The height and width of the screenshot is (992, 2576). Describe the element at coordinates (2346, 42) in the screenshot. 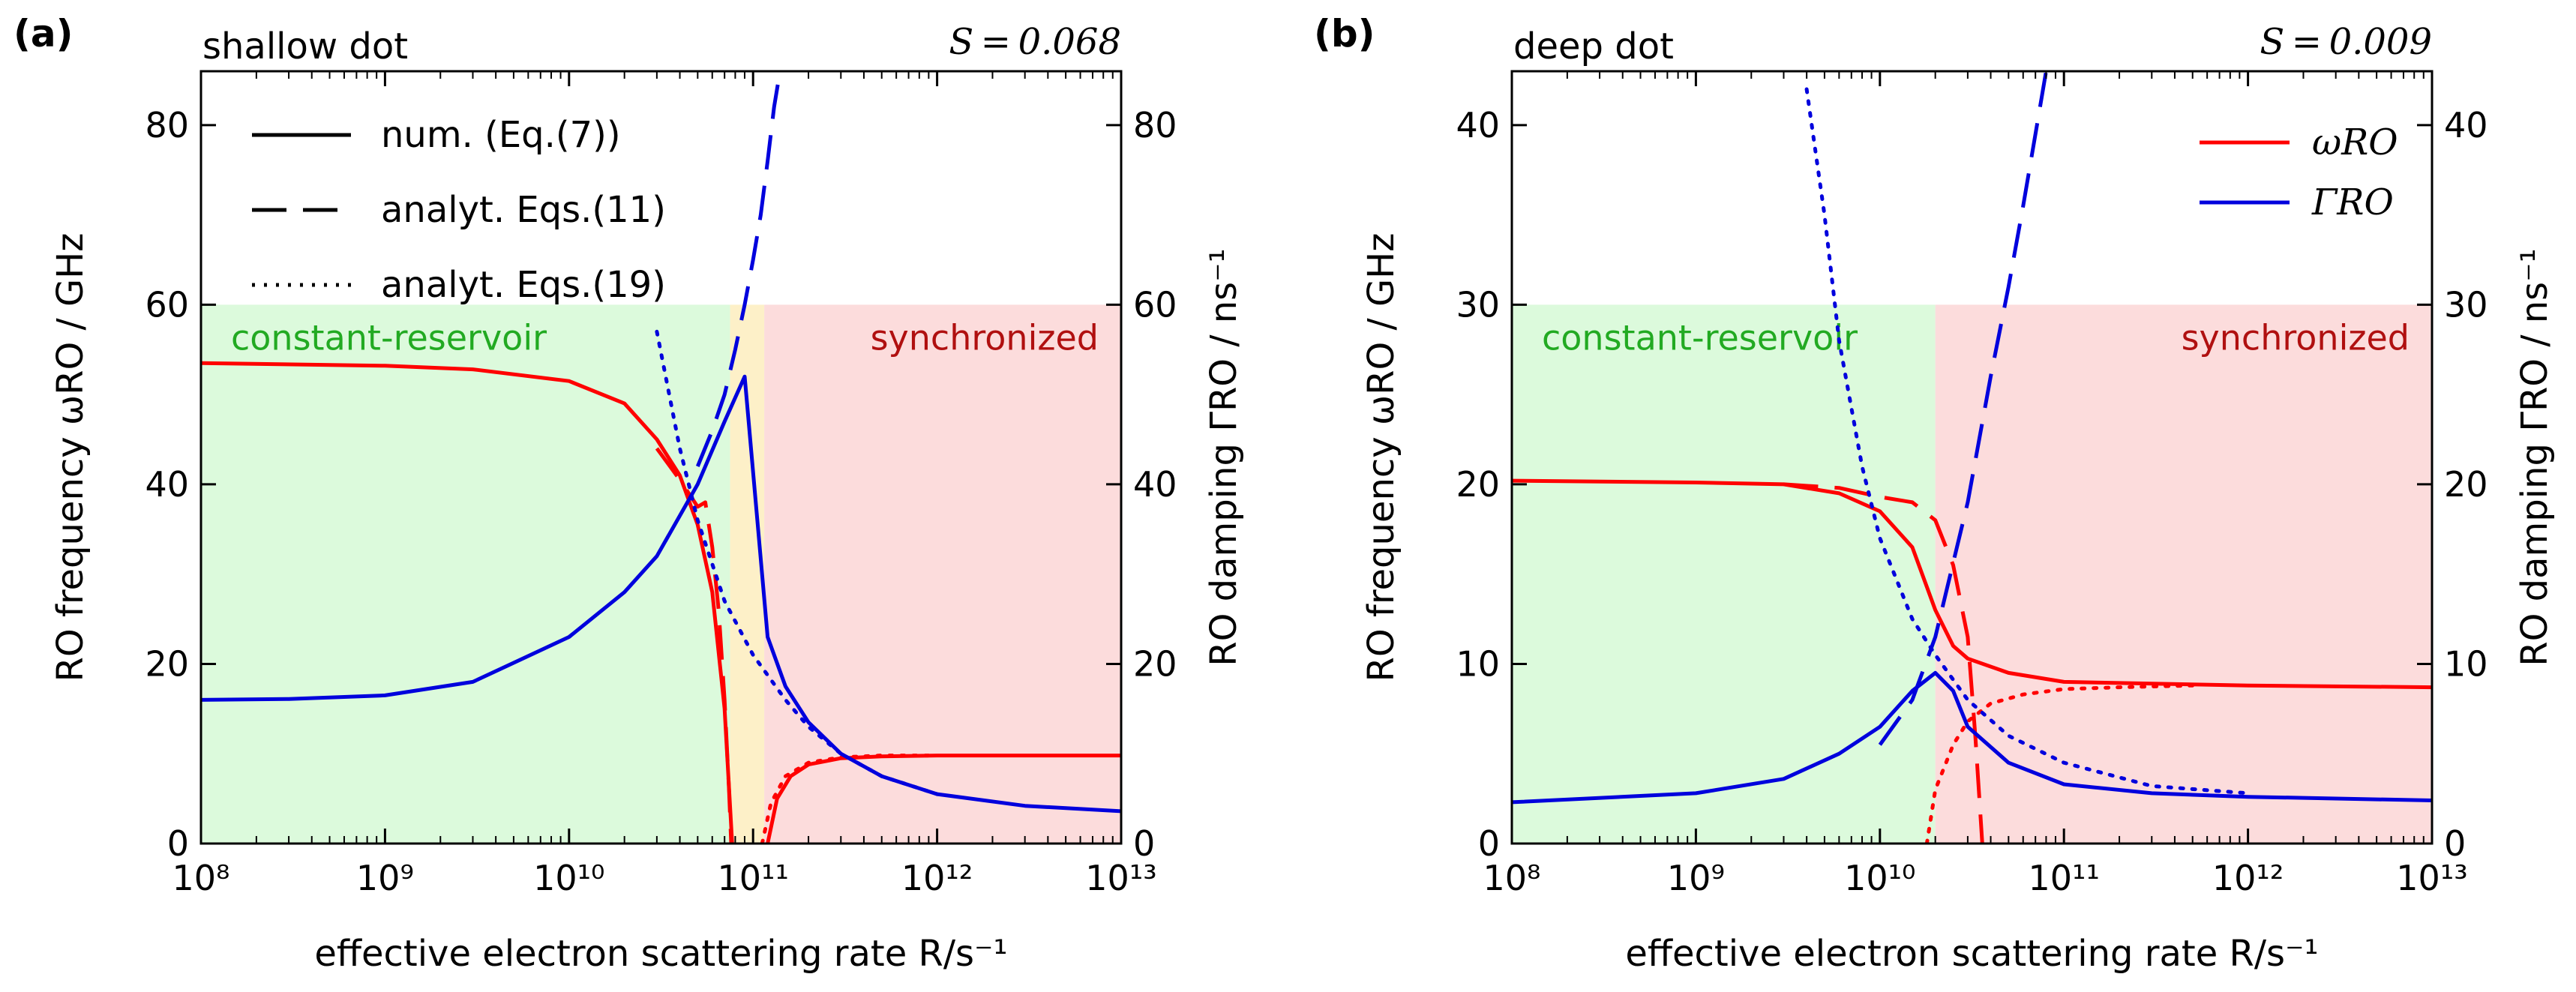

I see `parameter-label: S = 0.009` at that location.